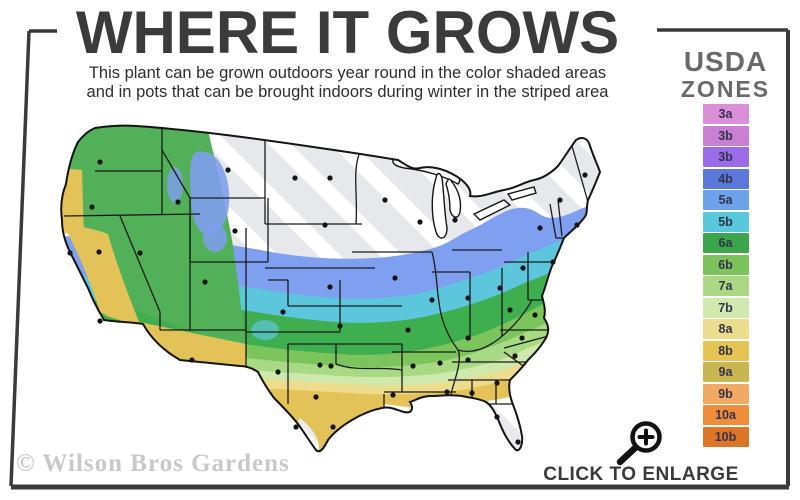 This screenshot has width=800, height=500. I want to click on page-title: WHERE IT GROWS, so click(347, 33).